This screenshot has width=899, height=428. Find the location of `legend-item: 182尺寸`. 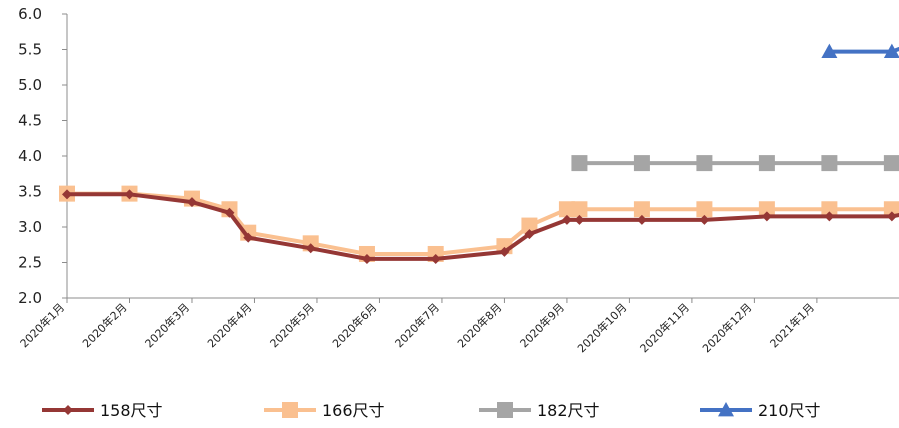

legend-item: 182尺寸 is located at coordinates (539, 410).